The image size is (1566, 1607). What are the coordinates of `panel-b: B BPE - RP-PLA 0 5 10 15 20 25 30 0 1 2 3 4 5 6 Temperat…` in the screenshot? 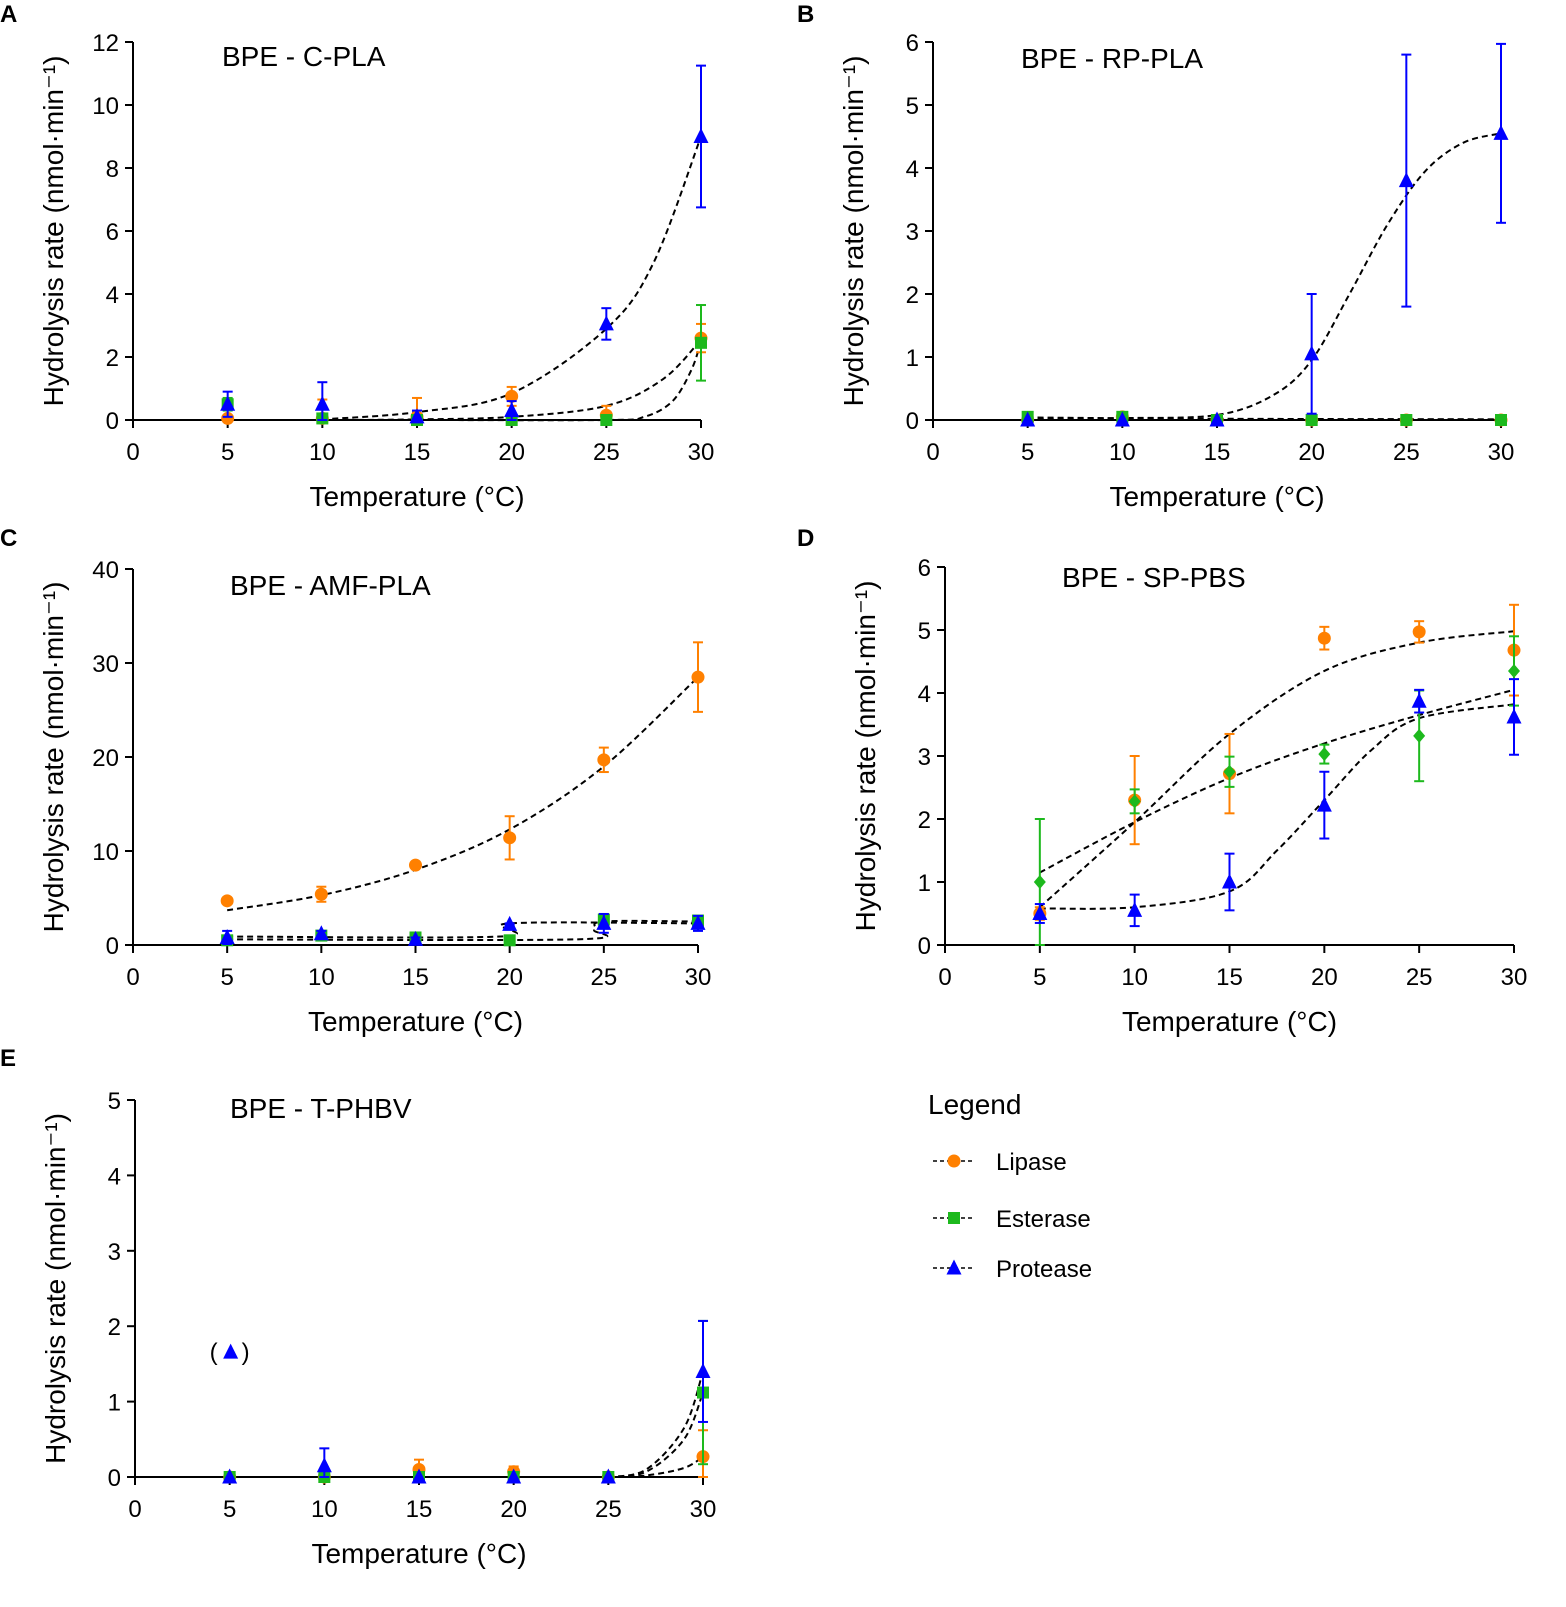 It's located at (1155, 256).